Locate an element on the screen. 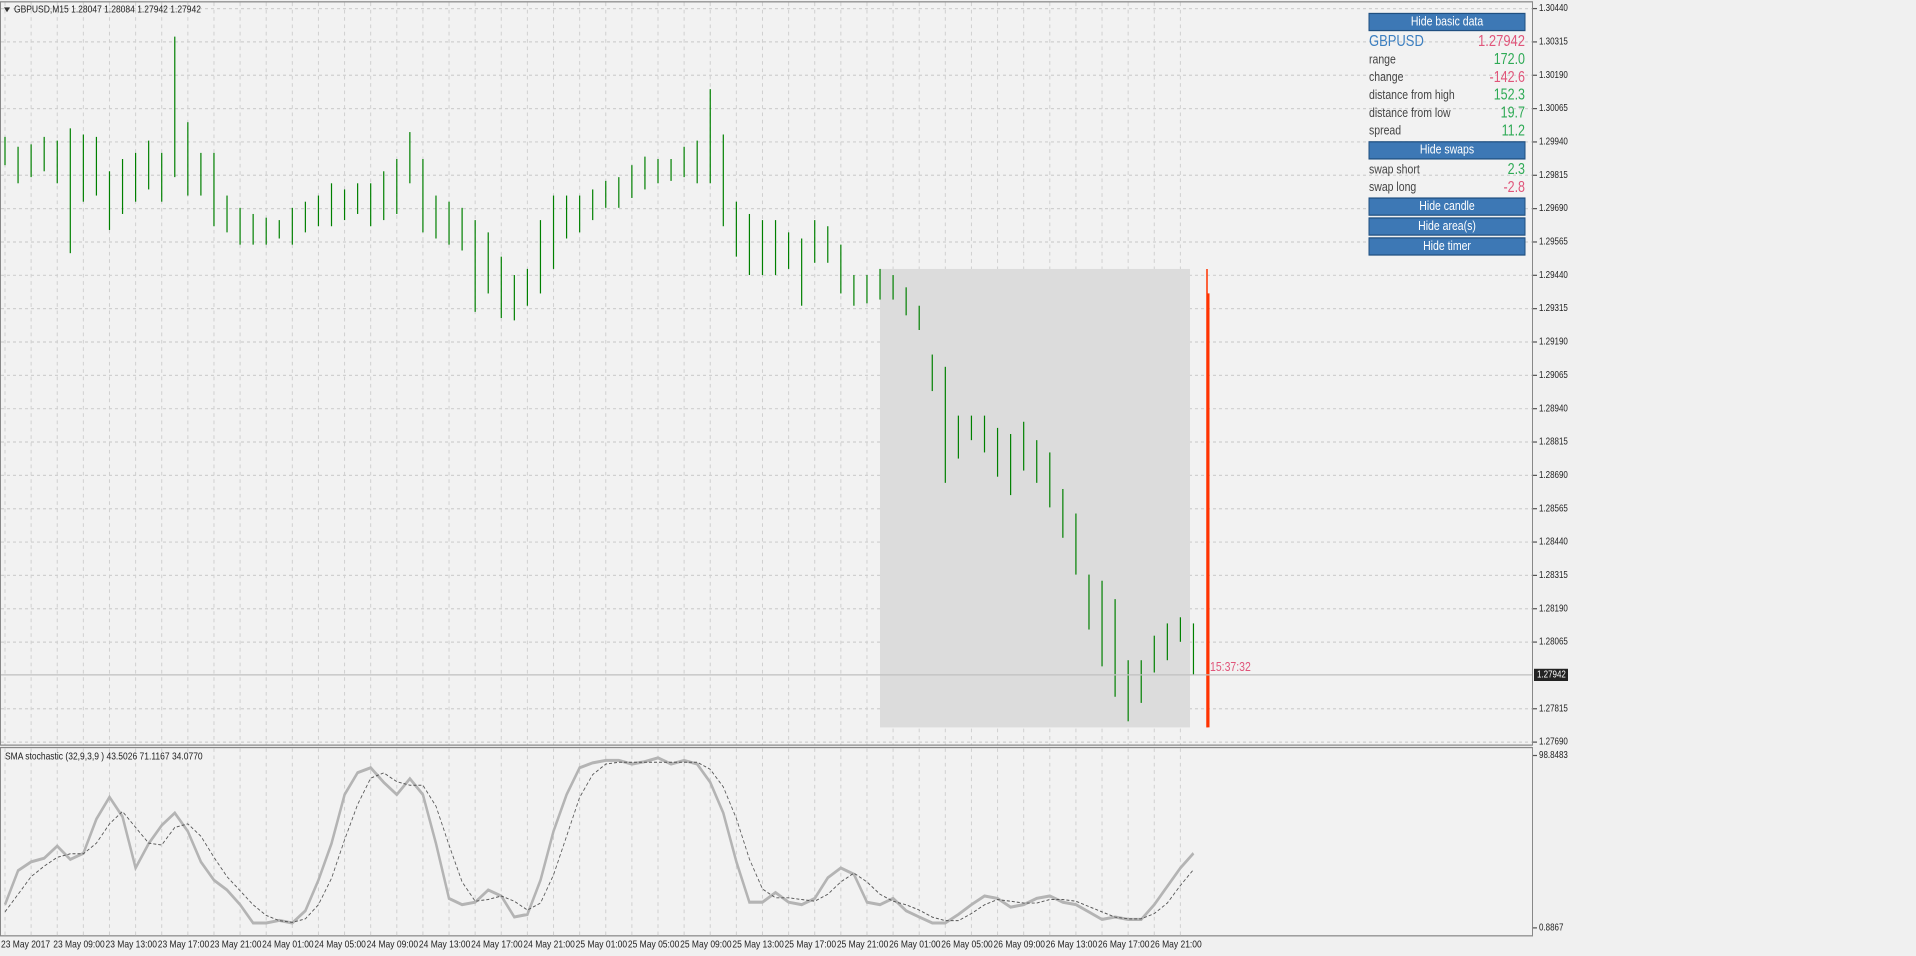  x-tick-label: 25 May 01:00 is located at coordinates (601, 945).